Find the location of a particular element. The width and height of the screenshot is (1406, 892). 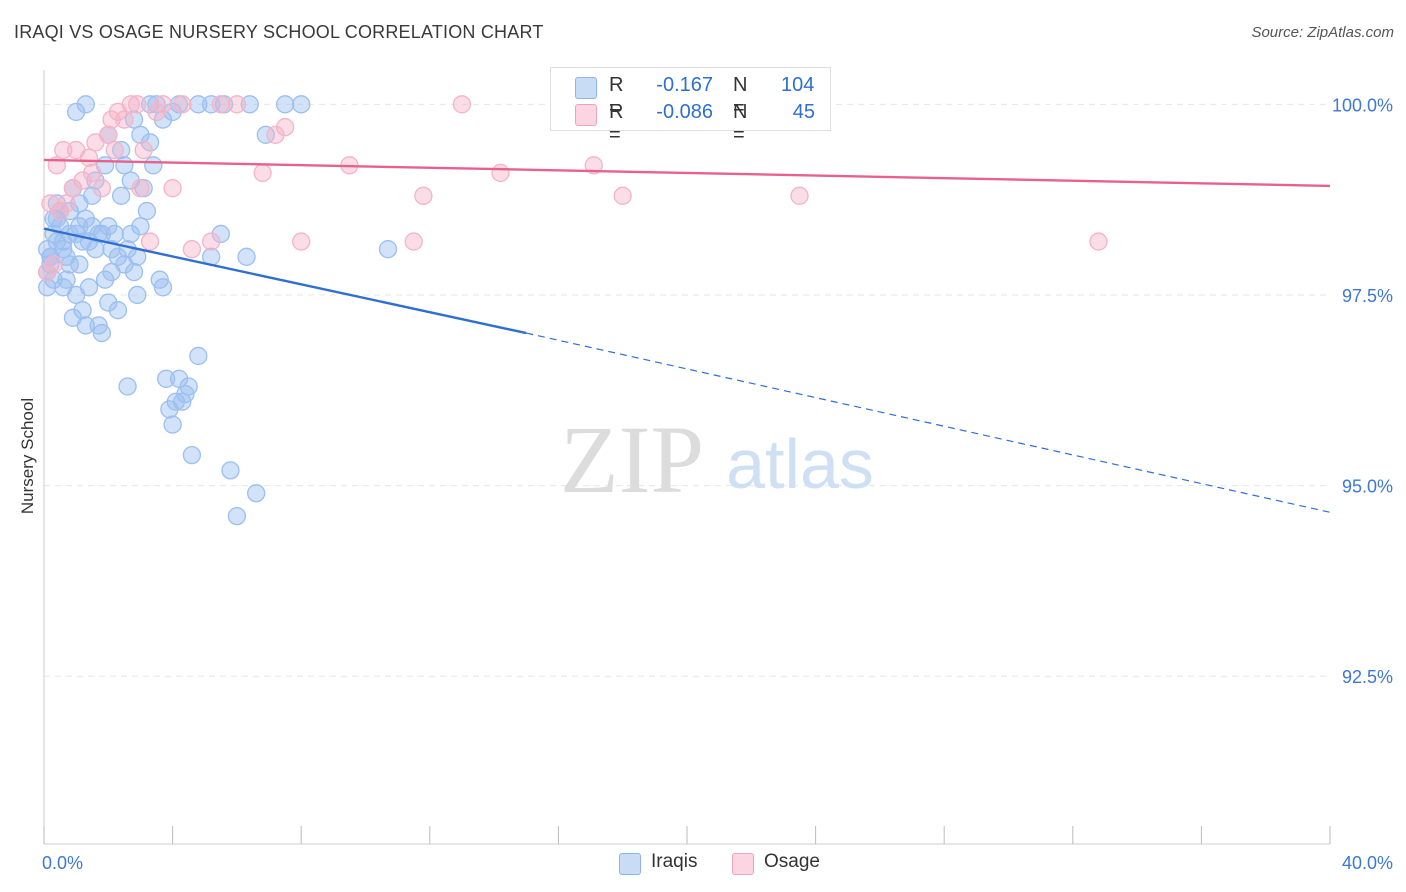

r-value: -0.167 is located at coordinates (684, 85).